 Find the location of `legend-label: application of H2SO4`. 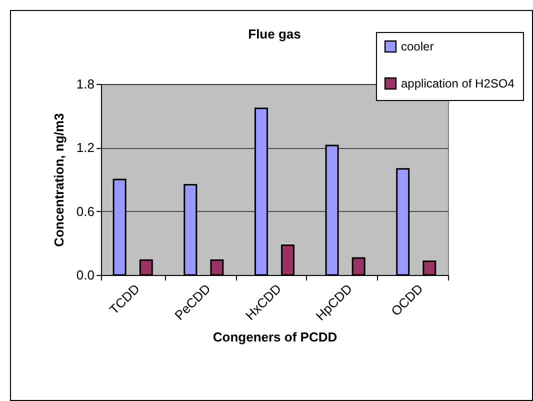

legend-label: application of H2SO4 is located at coordinates (458, 83).